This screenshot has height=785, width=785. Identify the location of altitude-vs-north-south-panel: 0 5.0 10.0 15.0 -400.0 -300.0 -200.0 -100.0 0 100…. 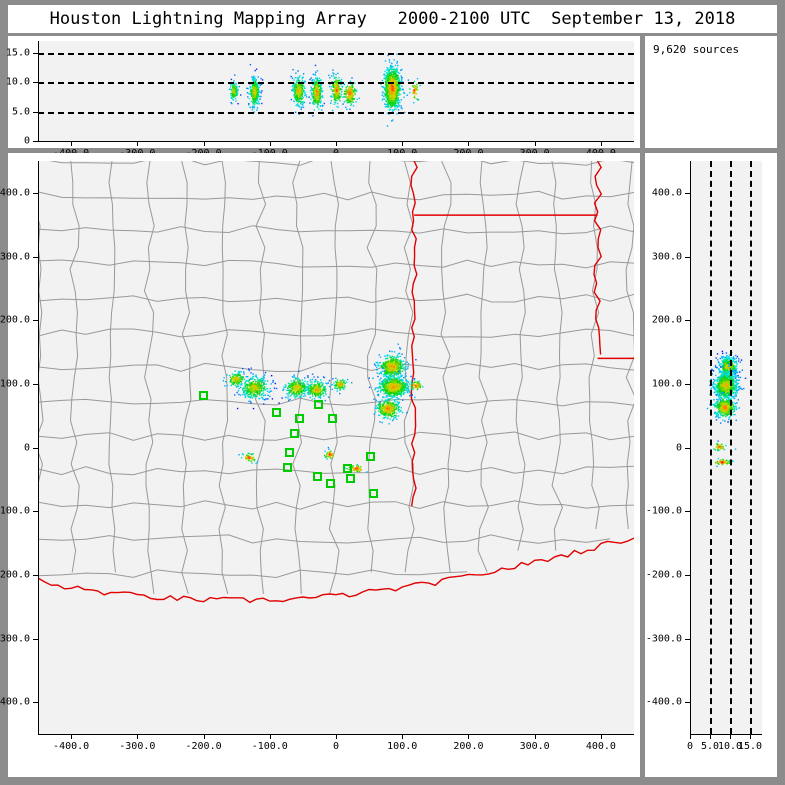
(711, 465).